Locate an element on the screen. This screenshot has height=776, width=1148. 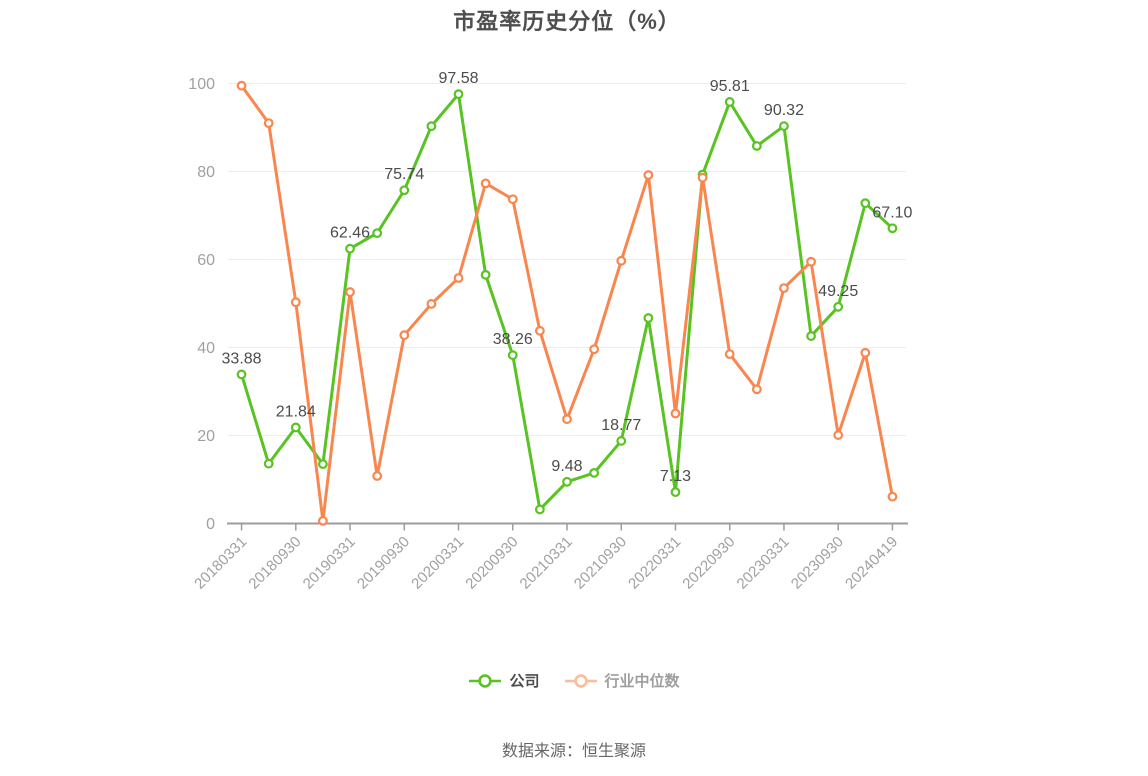
y-axis-label: 20 is located at coordinates (206, 436).